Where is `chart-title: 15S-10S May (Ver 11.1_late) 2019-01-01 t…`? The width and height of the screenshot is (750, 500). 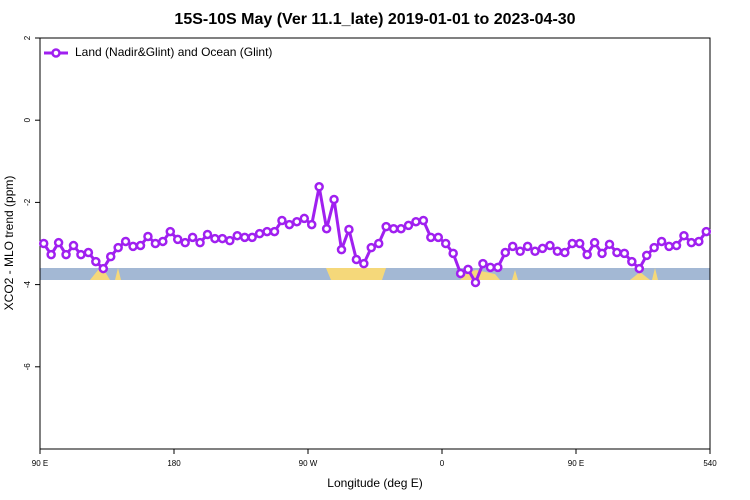
chart-title: 15S-10S May (Ver 11.1_late) 2019-01-01 t… is located at coordinates (374, 19).